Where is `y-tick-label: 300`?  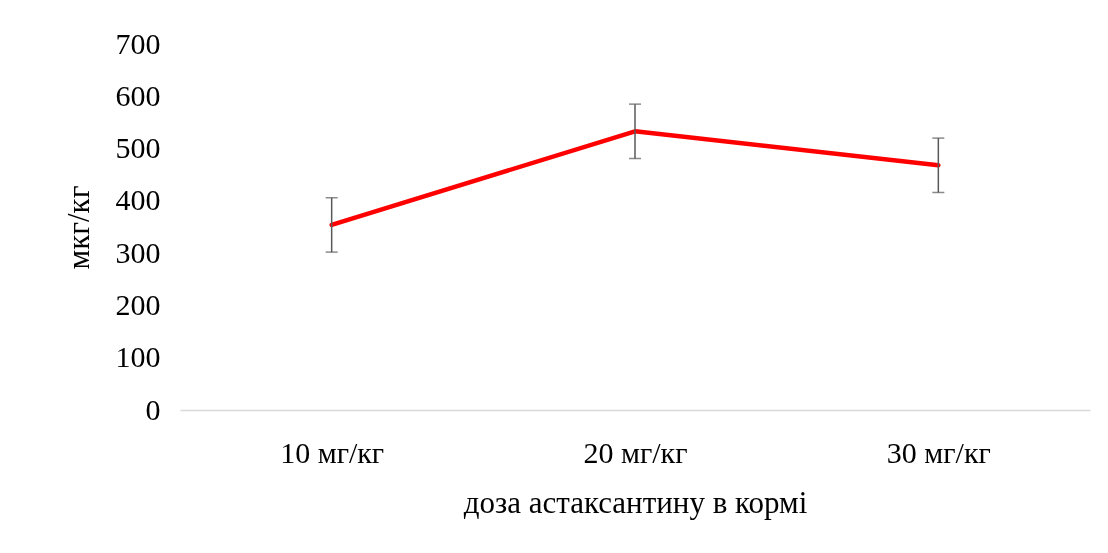 y-tick-label: 300 is located at coordinates (138, 252).